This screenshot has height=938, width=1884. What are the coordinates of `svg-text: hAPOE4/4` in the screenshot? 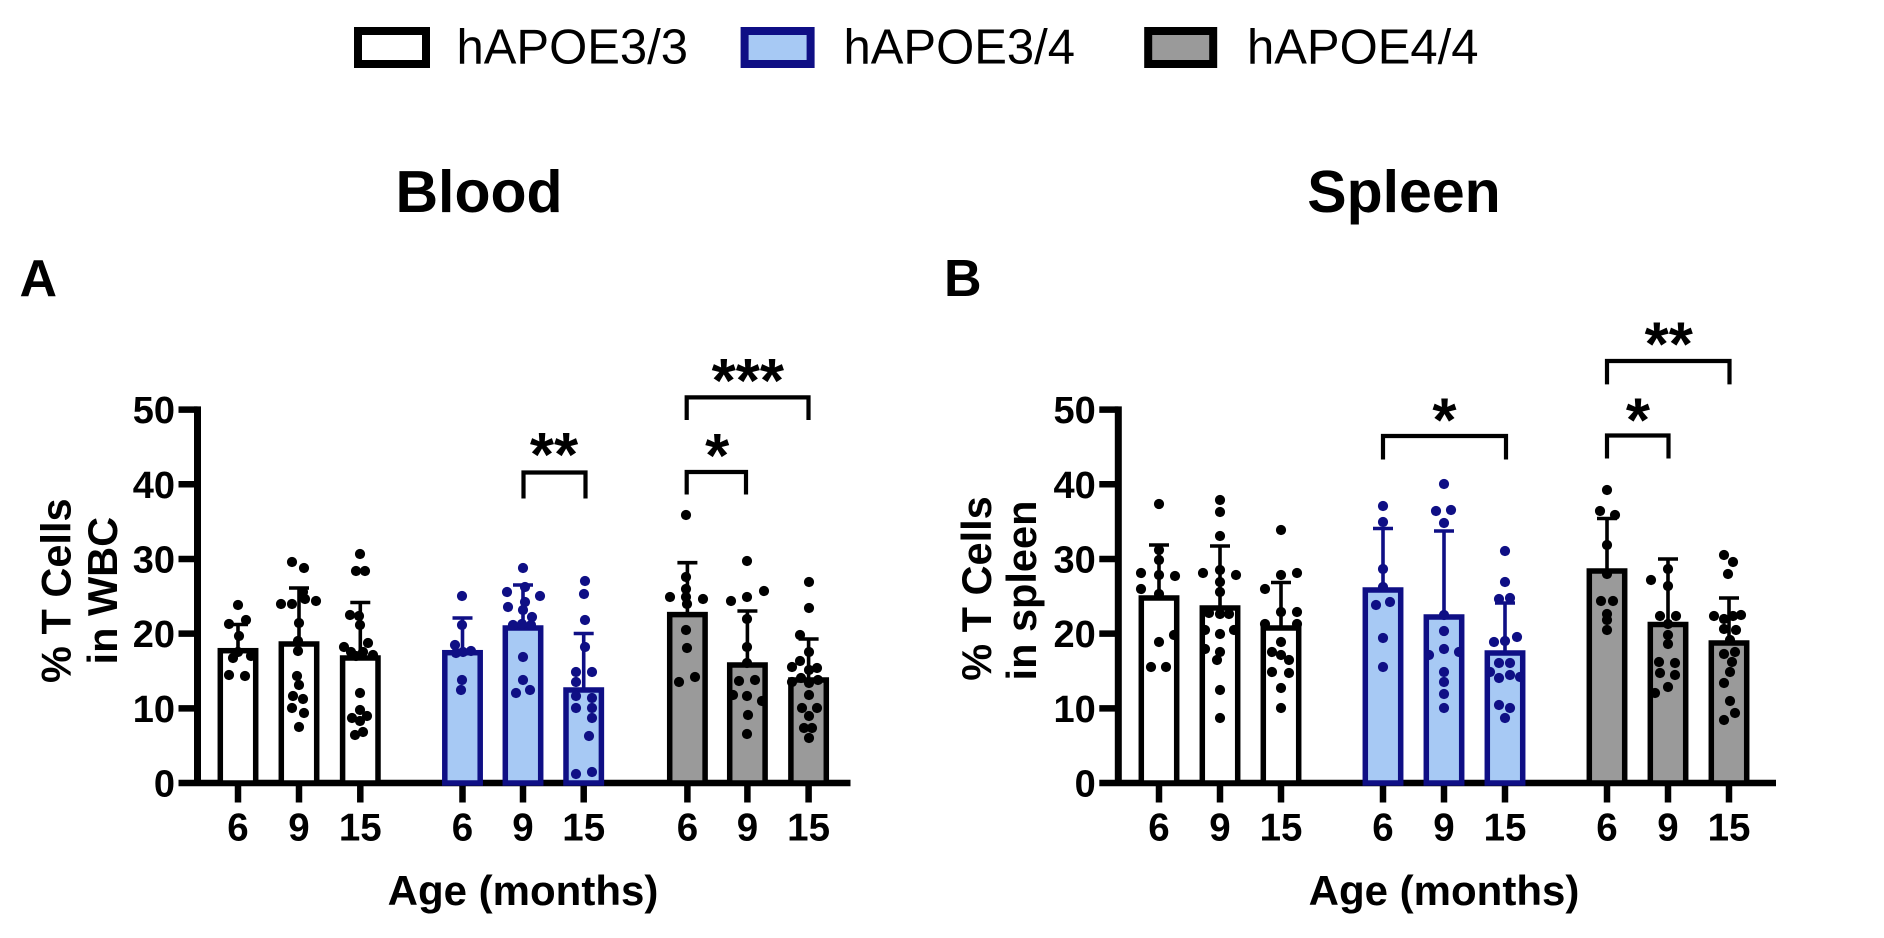 It's located at (1363, 48).